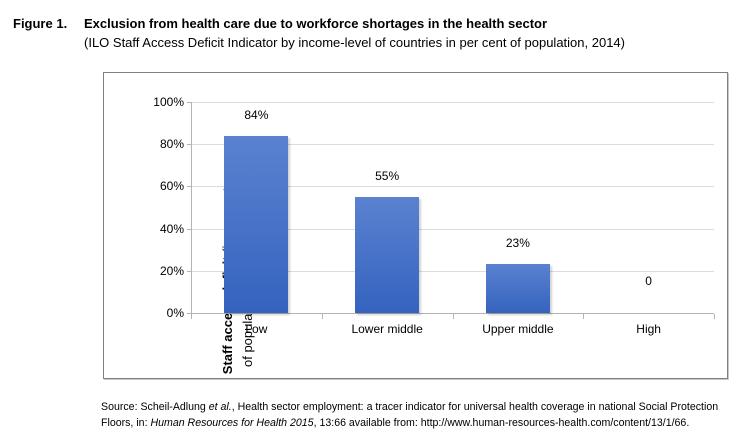  What do you see at coordinates (648, 329) in the screenshot?
I see `x-category-label: High` at bounding box center [648, 329].